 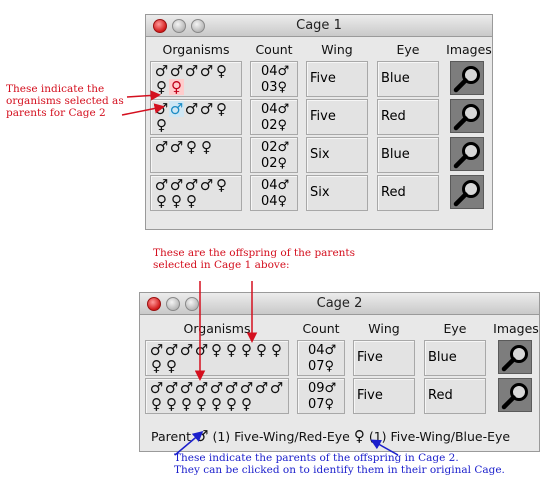 What do you see at coordinates (359, 436) in the screenshot?
I see `parent-female-link: ♀` at bounding box center [359, 436].